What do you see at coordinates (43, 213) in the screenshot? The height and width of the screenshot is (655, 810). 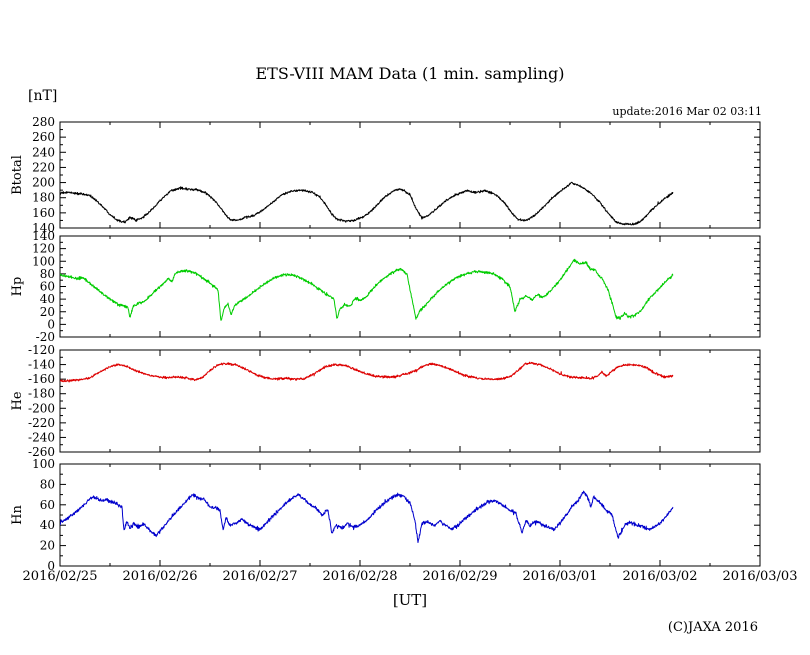 I see `y-tick-label: 160` at bounding box center [43, 213].